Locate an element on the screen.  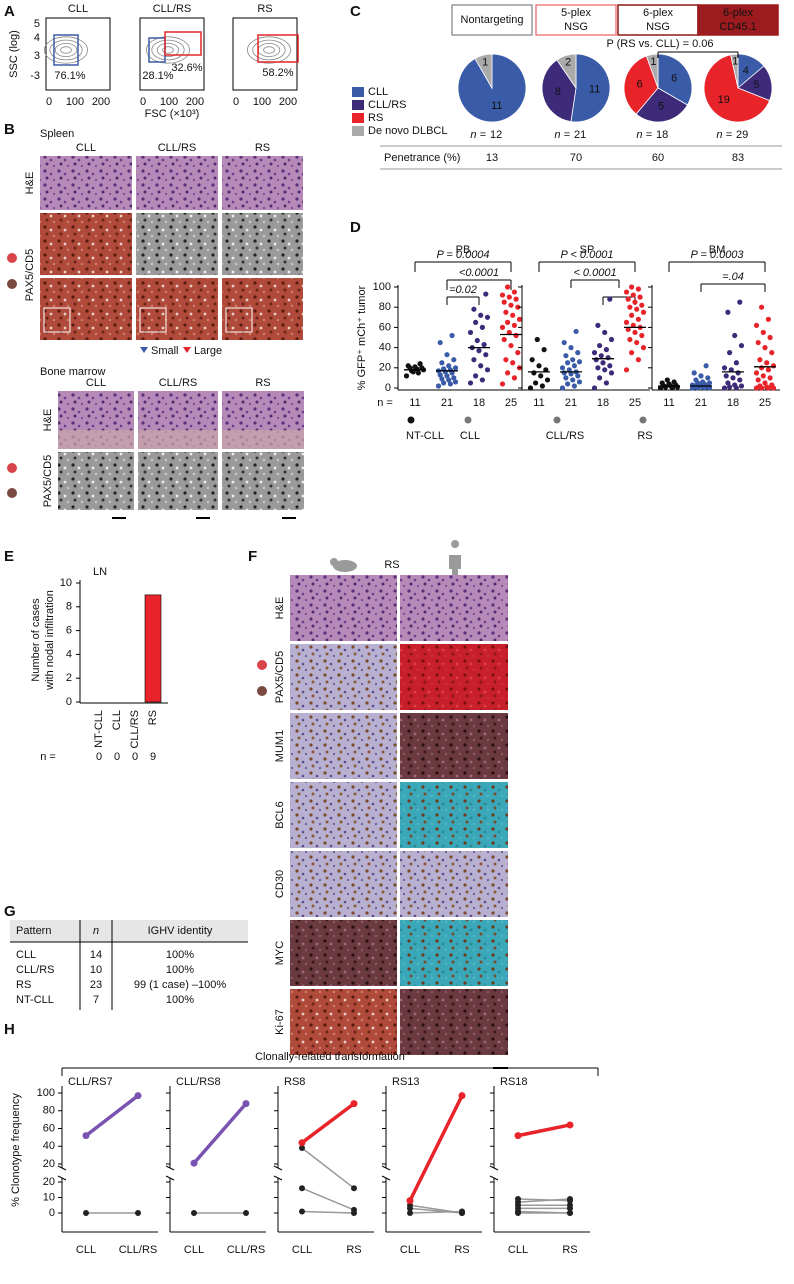
panel-title: CLL/RS8 is located at coordinates (198, 1082).